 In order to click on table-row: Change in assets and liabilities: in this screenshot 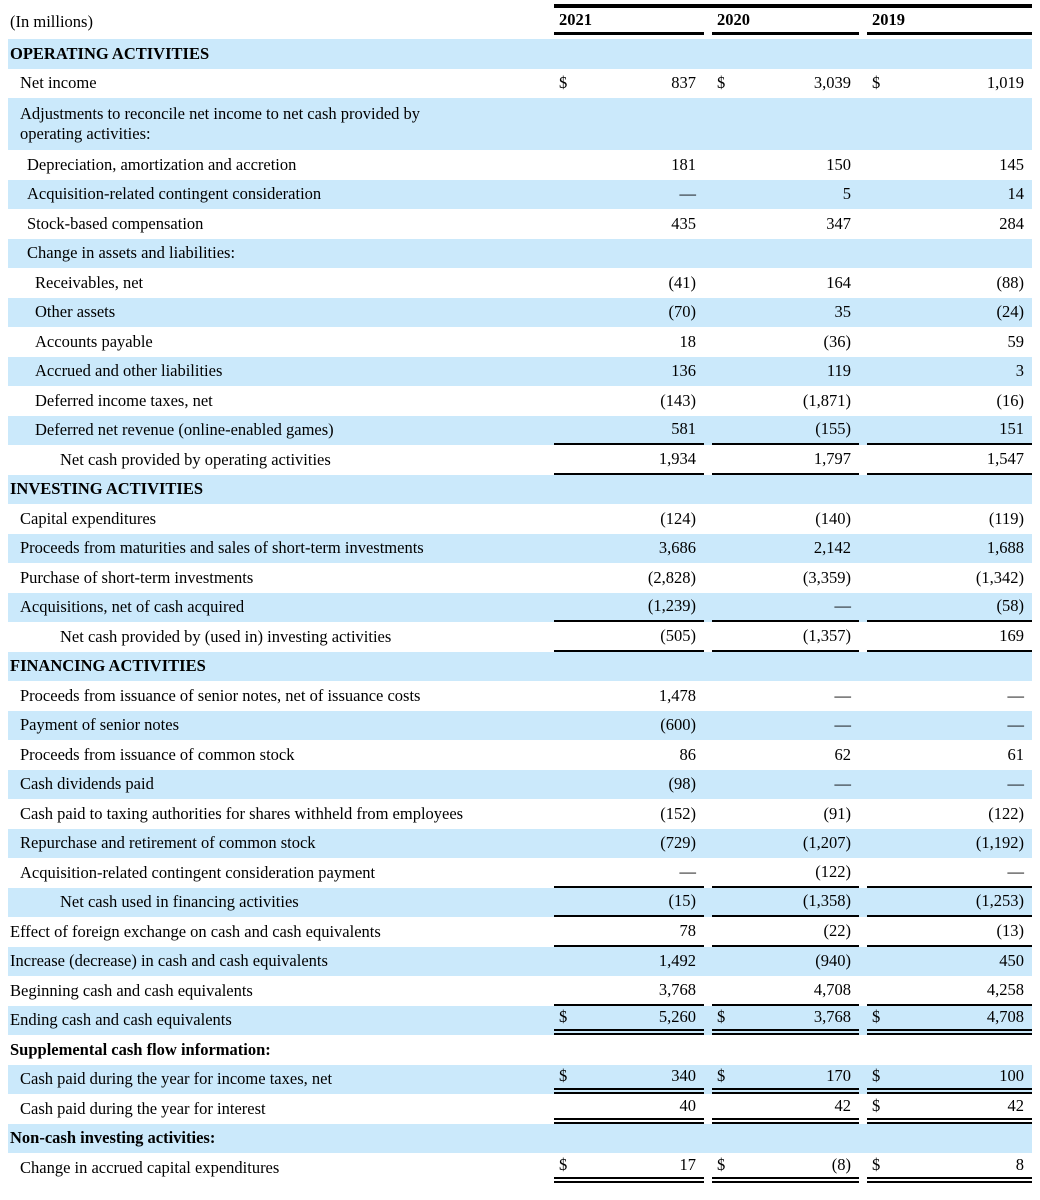, I will do `click(520, 253)`.